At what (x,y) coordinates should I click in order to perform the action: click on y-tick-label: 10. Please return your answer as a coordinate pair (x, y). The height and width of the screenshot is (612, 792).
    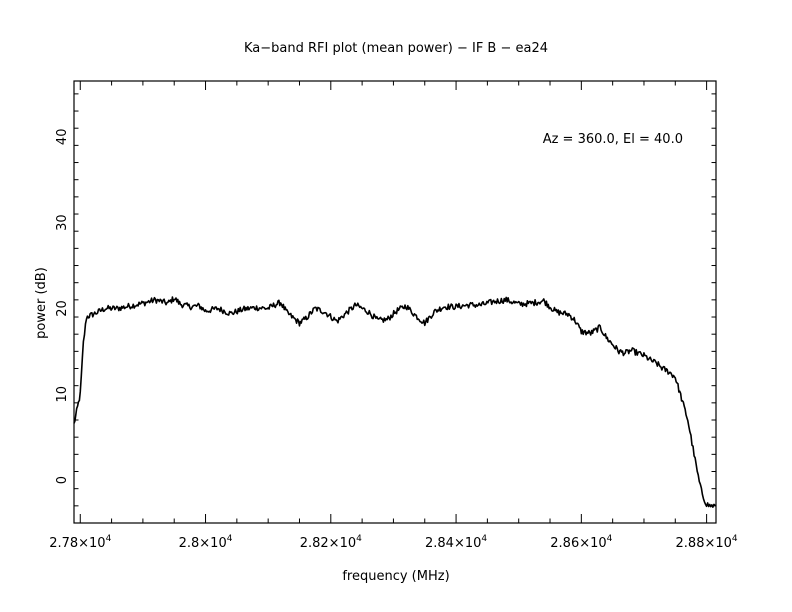
    Looking at the image, I should click on (62, 394).